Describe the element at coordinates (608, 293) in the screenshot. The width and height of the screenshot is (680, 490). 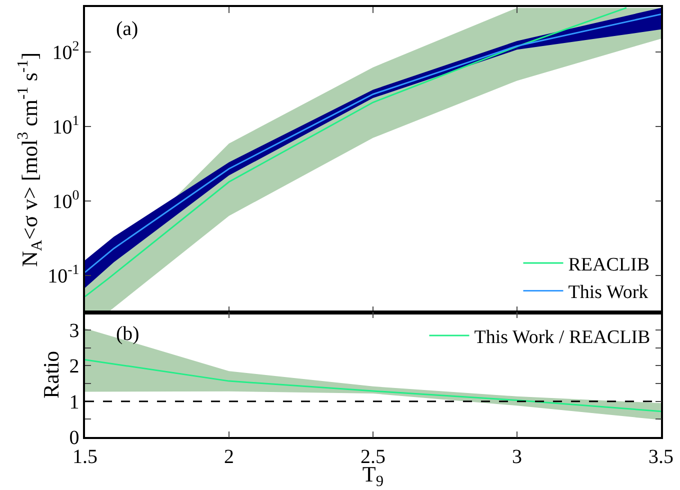
I see `legend-label: This Work` at that location.